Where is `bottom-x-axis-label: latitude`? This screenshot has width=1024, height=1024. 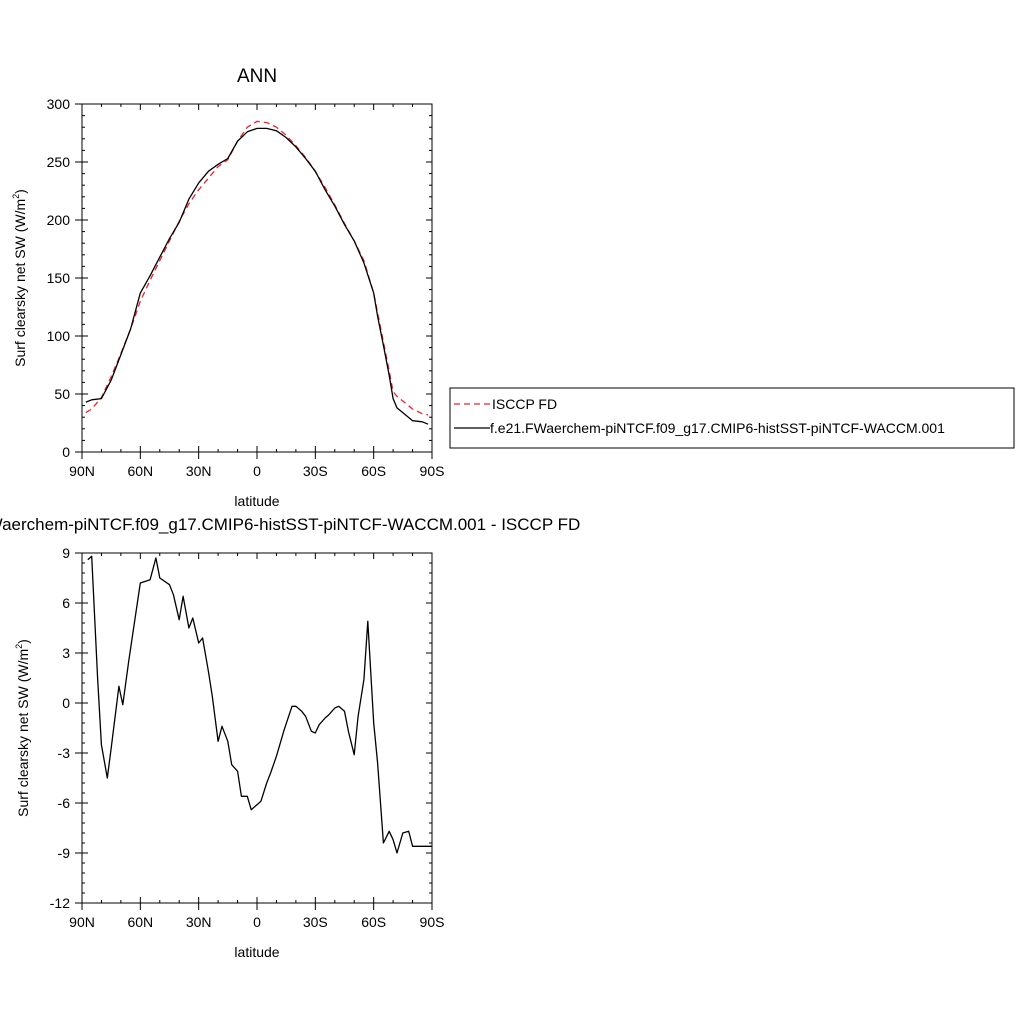
bottom-x-axis-label: latitude is located at coordinates (256, 952).